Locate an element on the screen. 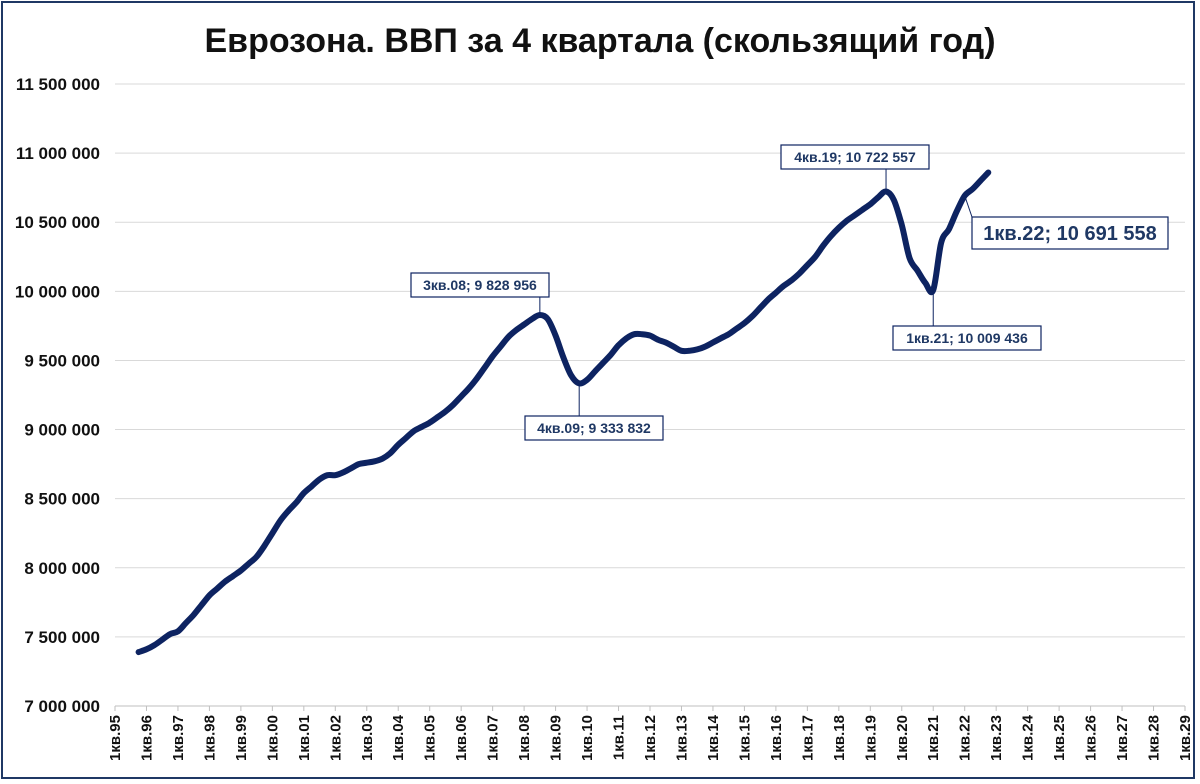 The image size is (1200, 784). annotation-label: 3кв.08; 9 828 956 is located at coordinates (480, 285).